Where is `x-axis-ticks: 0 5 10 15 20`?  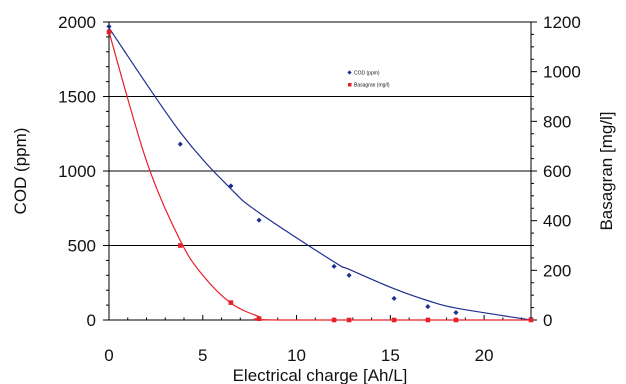 x-axis-ticks: 0 5 10 15 20 is located at coordinates (313, 340).